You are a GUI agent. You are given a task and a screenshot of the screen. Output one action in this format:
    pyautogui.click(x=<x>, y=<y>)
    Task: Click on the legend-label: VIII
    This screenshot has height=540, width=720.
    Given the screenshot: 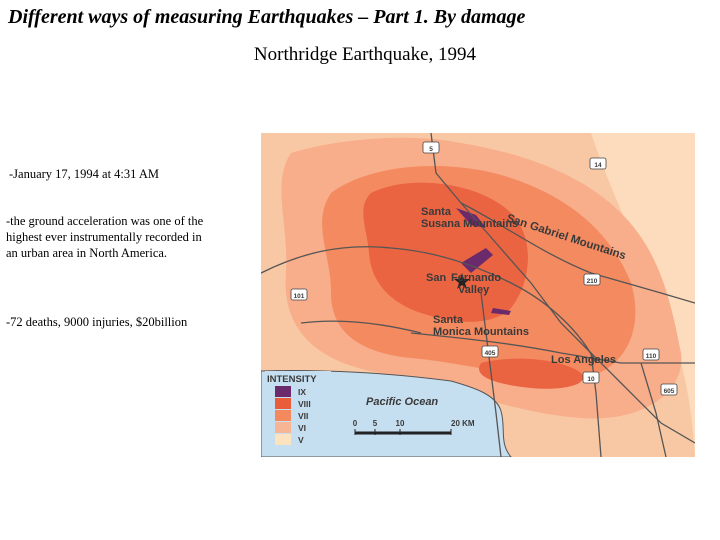 What is the action you would take?
    pyautogui.click(x=304, y=404)
    